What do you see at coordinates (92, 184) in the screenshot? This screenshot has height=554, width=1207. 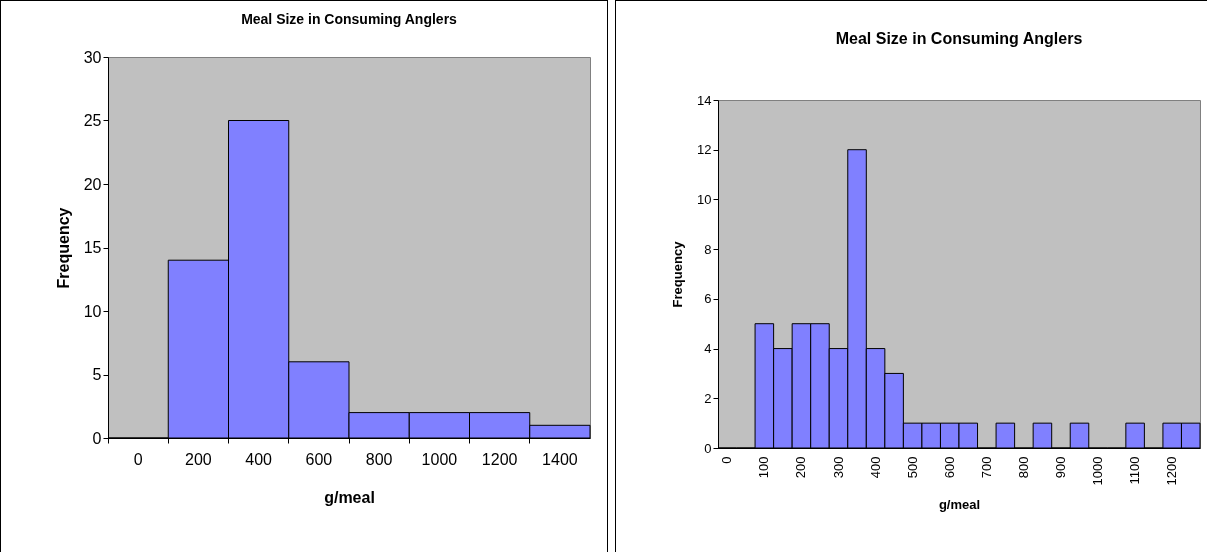 I see `y-tick-label: 20` at bounding box center [92, 184].